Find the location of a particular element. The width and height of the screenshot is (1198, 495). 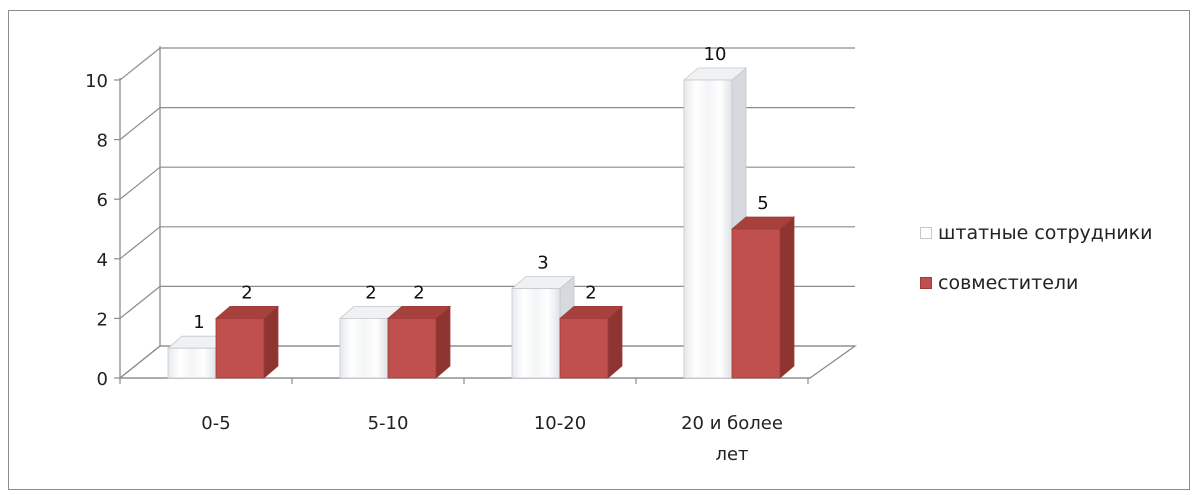

x-tick-label: 10-20 is located at coordinates (560, 423).